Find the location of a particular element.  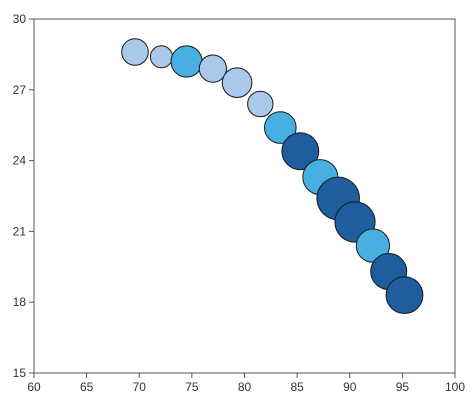

x-tick-label: 85 is located at coordinates (297, 387).